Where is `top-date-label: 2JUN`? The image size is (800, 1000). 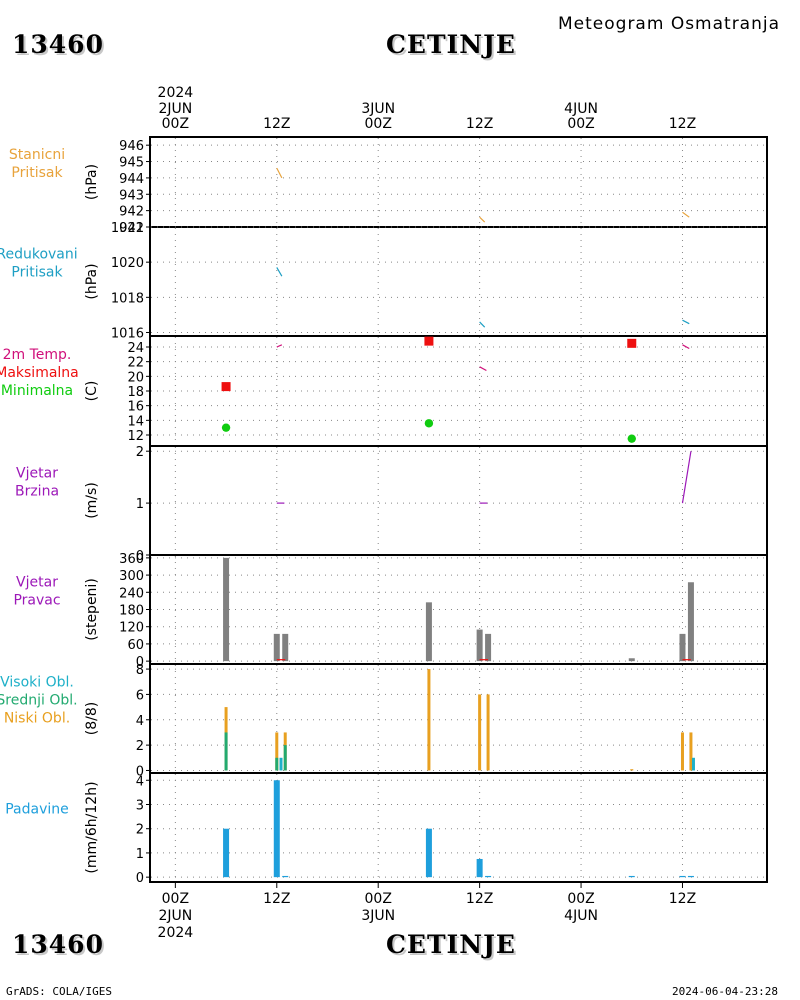
top-date-label: 2JUN is located at coordinates (175, 109).